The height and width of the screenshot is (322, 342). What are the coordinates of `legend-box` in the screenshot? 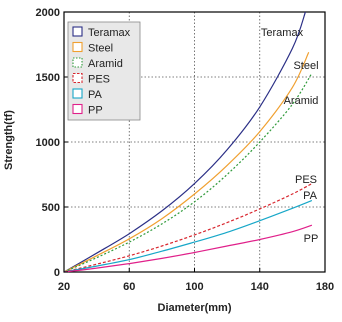 It's located at (104, 71).